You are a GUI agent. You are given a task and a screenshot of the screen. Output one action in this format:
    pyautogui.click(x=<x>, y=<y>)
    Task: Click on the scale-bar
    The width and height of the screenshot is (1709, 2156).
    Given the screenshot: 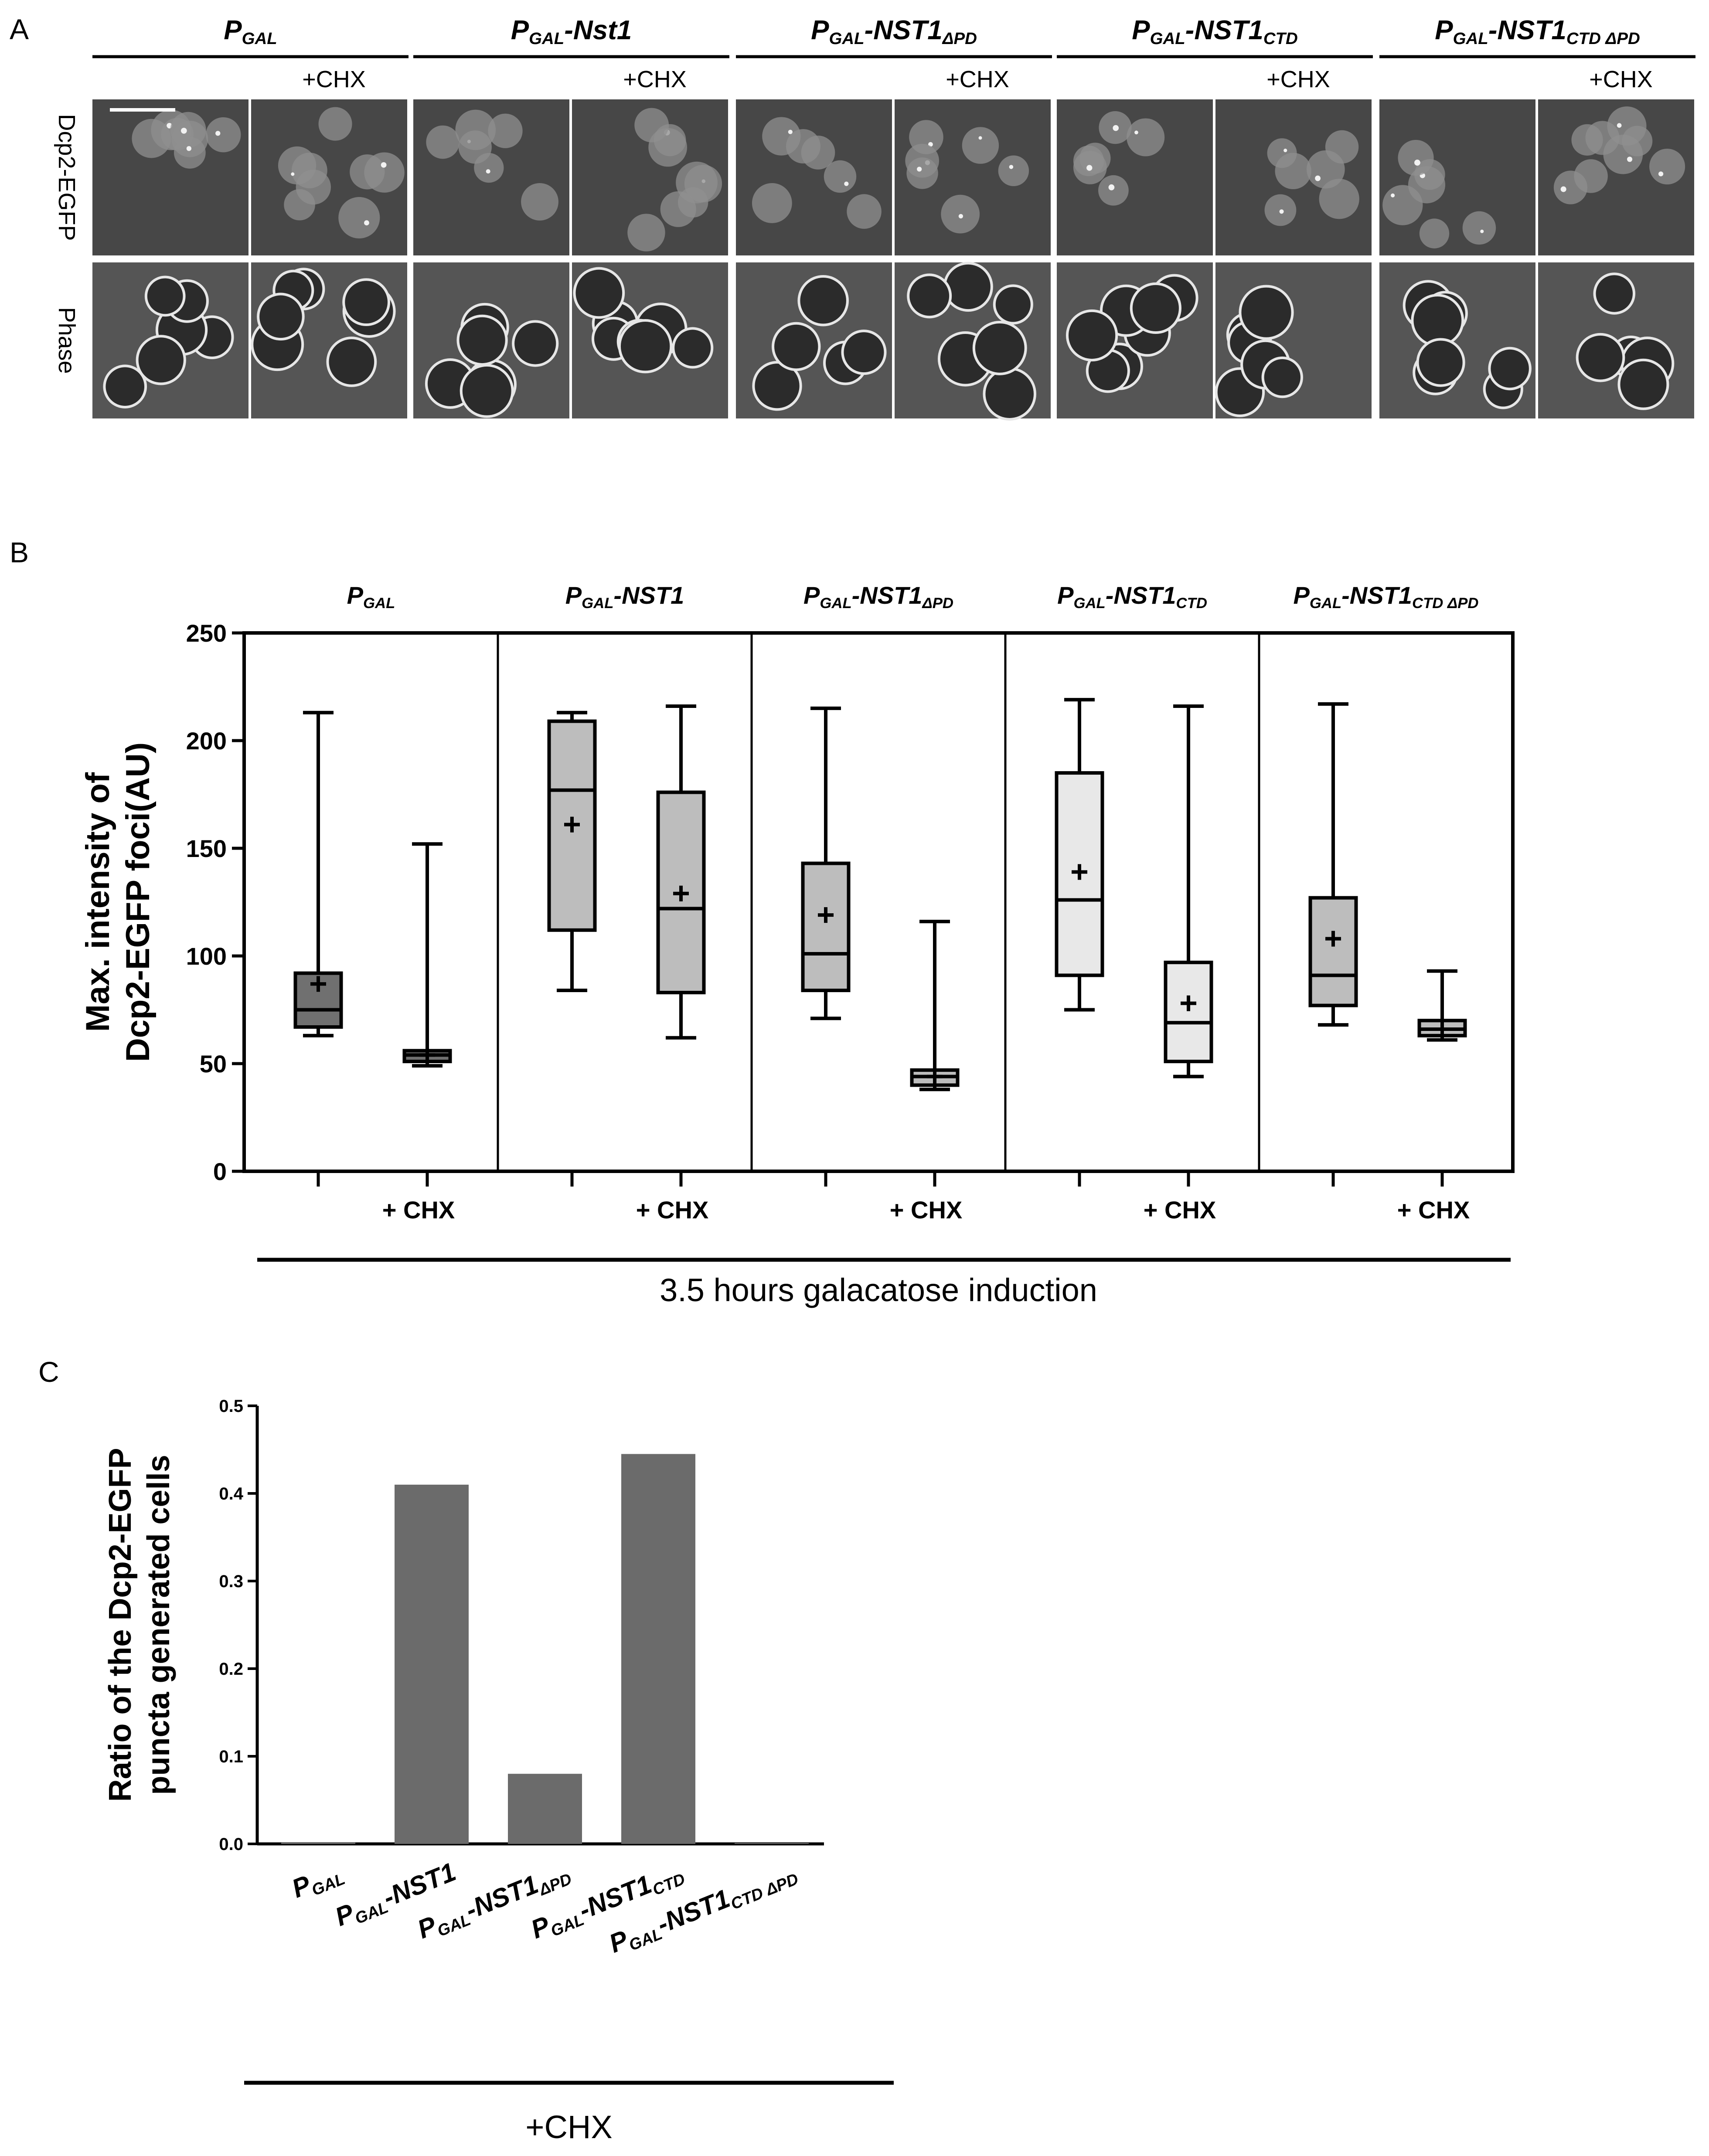 What is the action you would take?
    pyautogui.click(x=142, y=110)
    